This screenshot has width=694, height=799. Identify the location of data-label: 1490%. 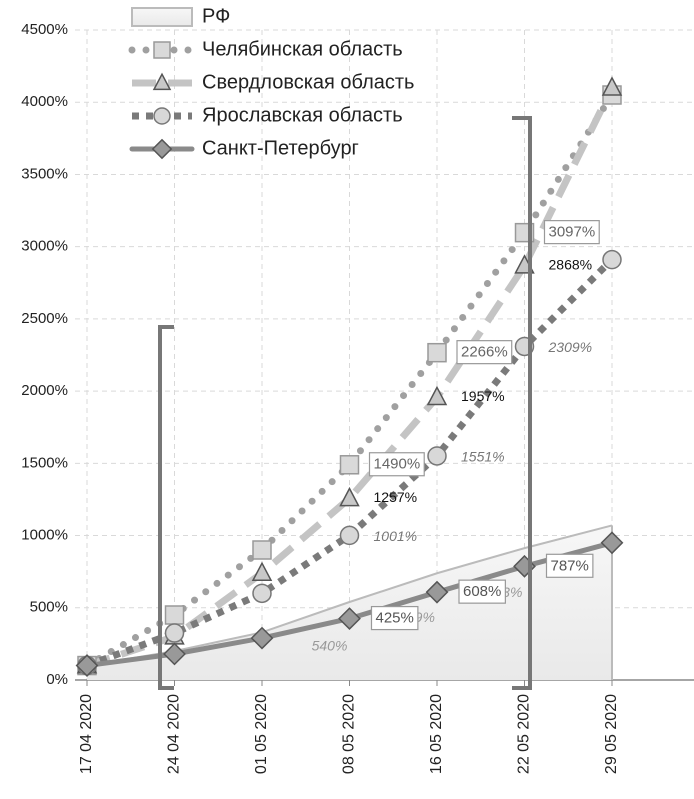
(397, 464).